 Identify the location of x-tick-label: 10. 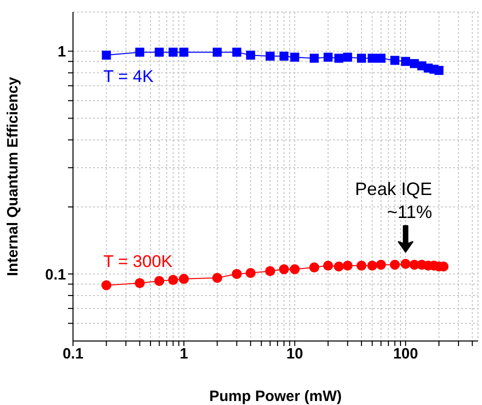
(295, 354).